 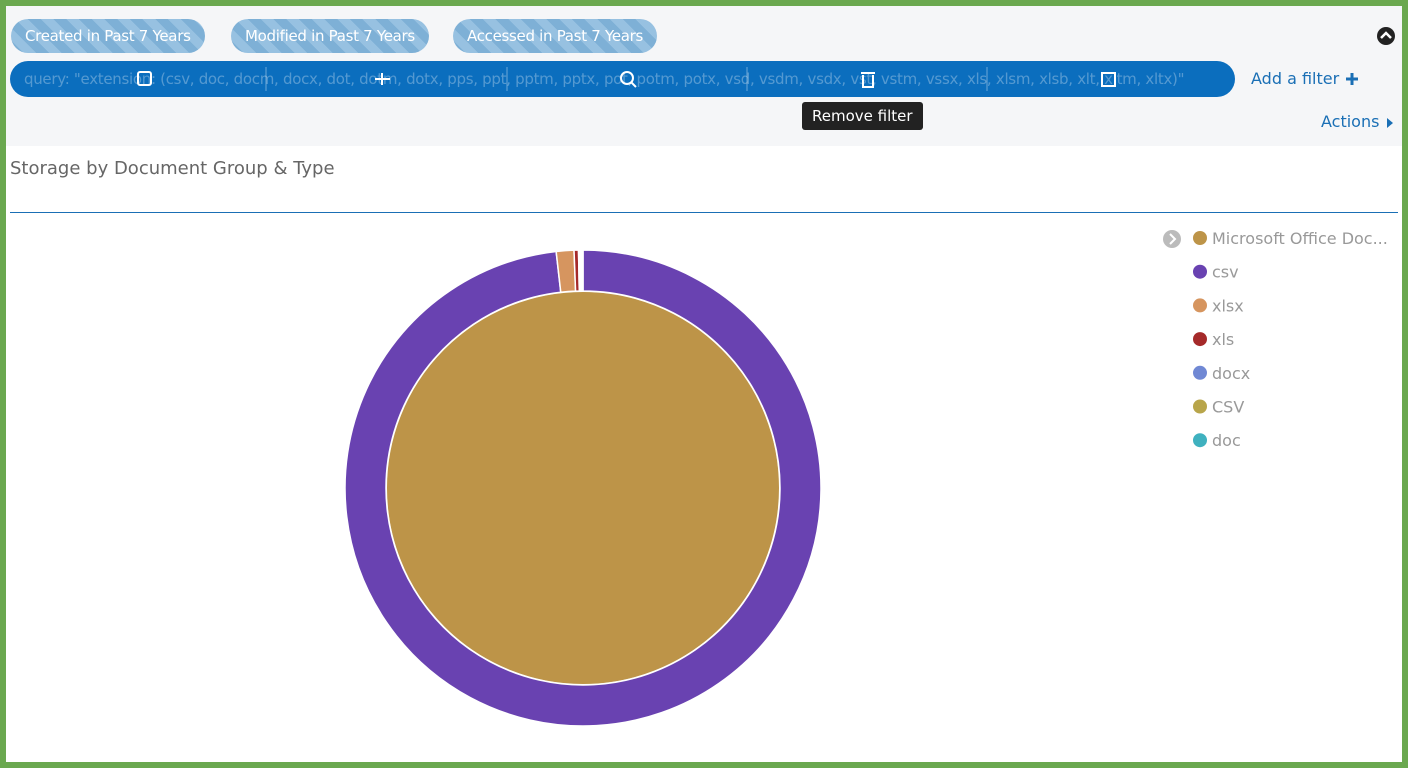 I want to click on edit-icon, so click(x=1108, y=79).